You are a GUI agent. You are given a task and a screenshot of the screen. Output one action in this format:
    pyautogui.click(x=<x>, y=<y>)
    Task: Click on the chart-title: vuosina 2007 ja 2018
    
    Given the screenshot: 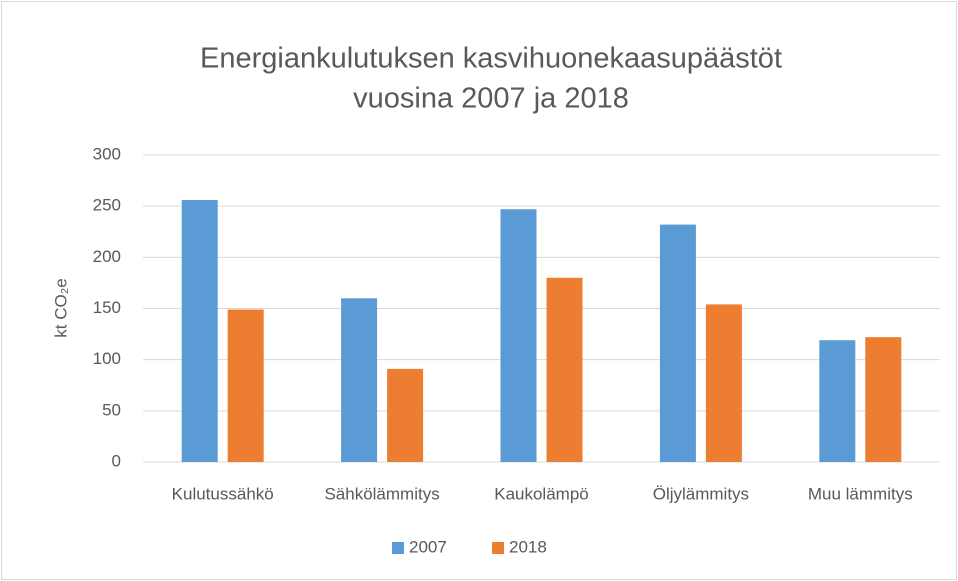 What is the action you would take?
    pyautogui.click(x=491, y=99)
    